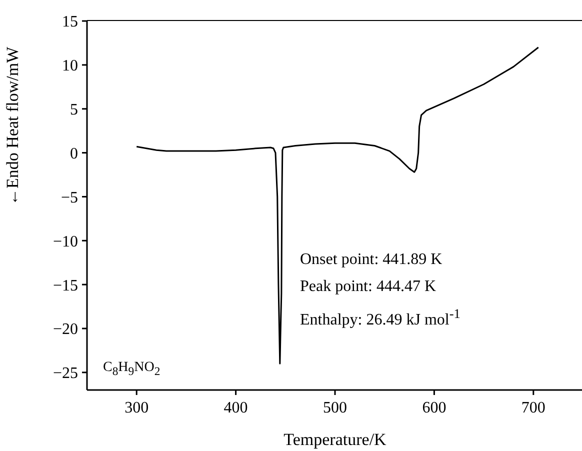 The width and height of the screenshot is (582, 451). Describe the element at coordinates (336, 439) in the screenshot. I see `x-axis-title: Temperature/K` at that location.